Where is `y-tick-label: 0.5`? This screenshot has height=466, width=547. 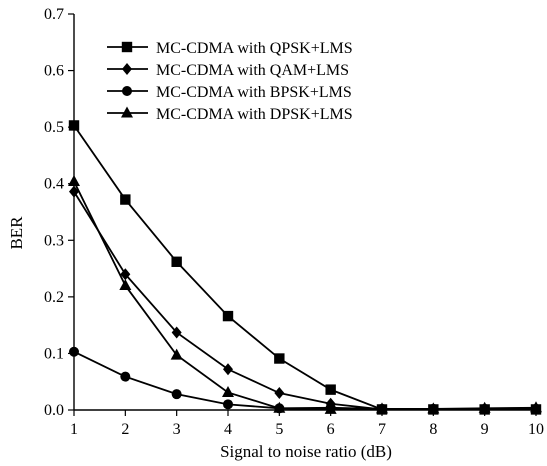
y-tick-label: 0.5 is located at coordinates (54, 127).